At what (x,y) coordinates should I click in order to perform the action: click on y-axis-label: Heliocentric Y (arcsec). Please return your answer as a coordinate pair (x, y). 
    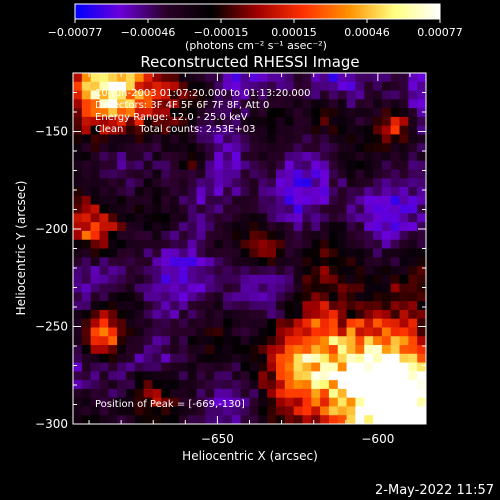
    Looking at the image, I should click on (21, 248).